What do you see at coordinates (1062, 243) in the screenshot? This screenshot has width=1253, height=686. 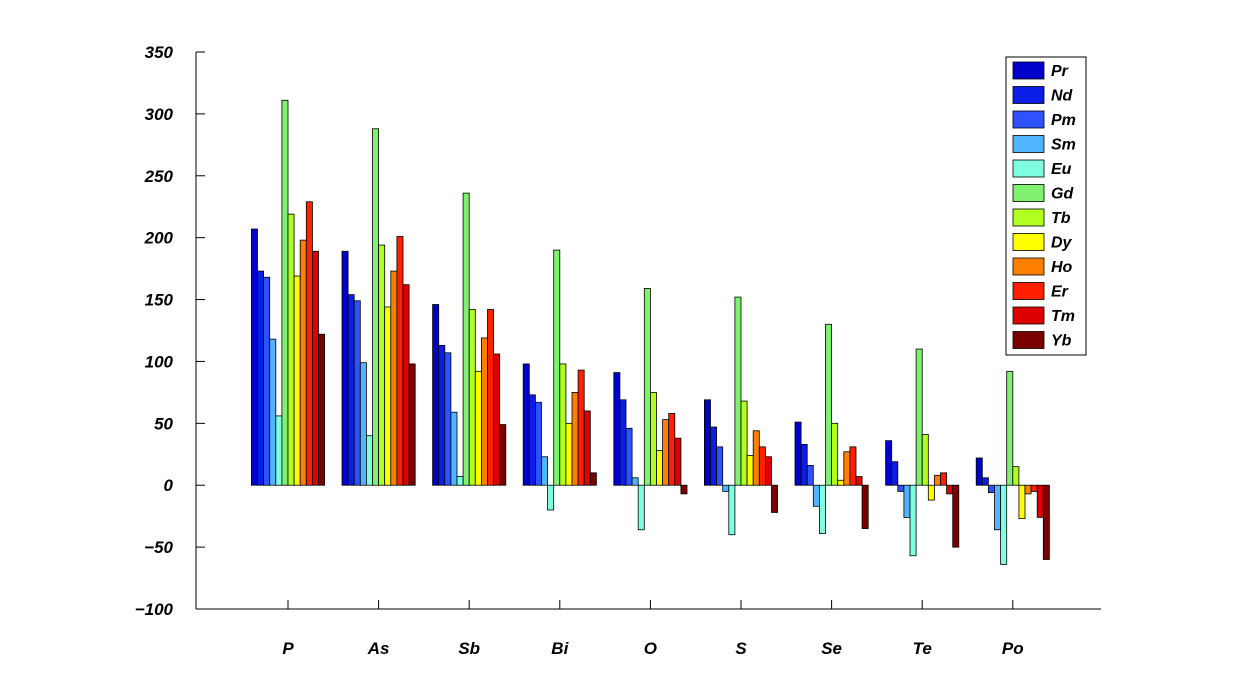 I see `legend-label: Dy` at bounding box center [1062, 243].